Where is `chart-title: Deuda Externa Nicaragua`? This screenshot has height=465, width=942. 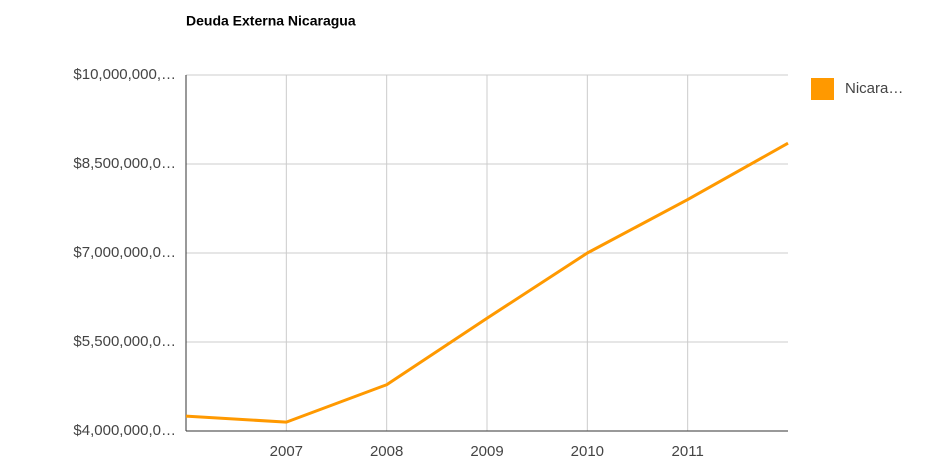 chart-title: Deuda Externa Nicaragua is located at coordinates (271, 21).